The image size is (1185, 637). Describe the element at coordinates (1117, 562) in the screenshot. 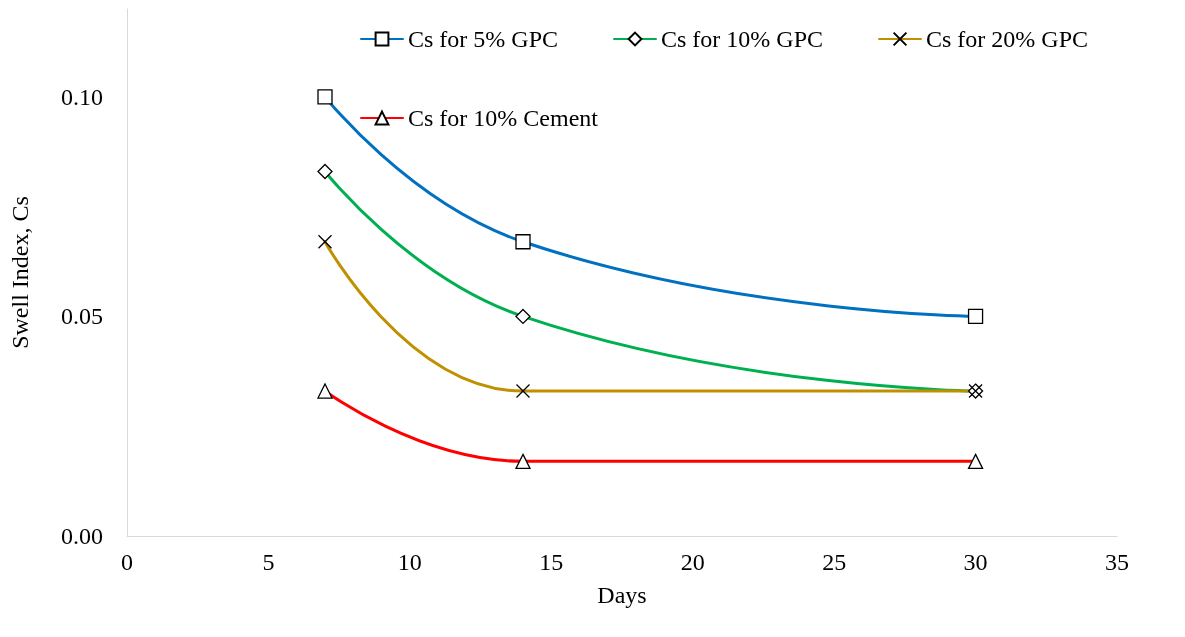

I see `x-tick-label: 35` at that location.